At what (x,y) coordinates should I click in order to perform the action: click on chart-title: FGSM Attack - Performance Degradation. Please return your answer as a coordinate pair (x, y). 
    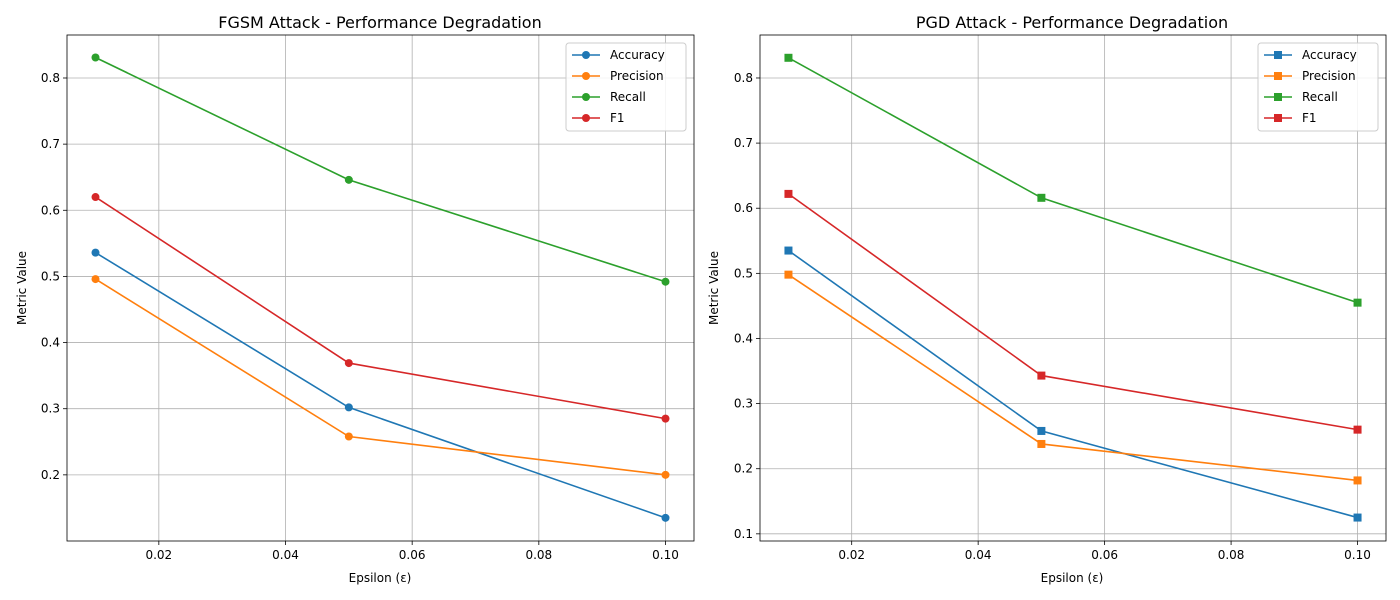
    Looking at the image, I should click on (379, 22).